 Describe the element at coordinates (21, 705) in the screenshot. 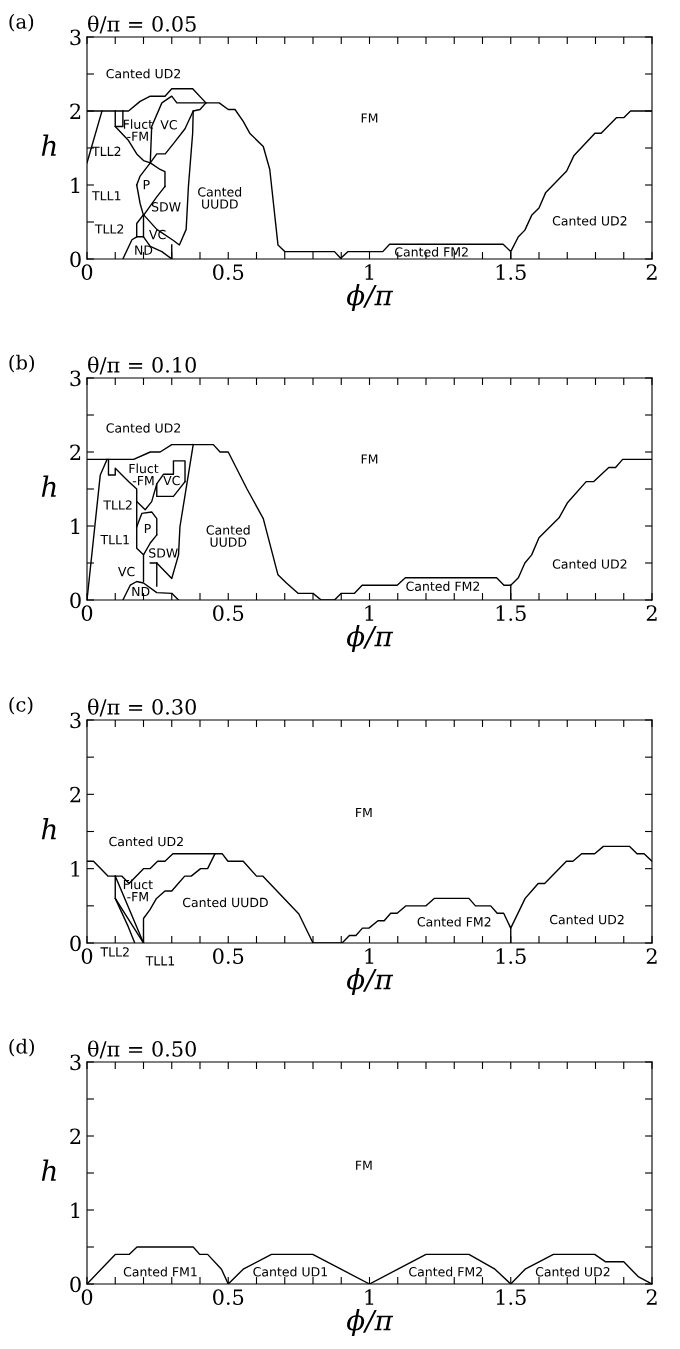

I see `text: (c)` at that location.